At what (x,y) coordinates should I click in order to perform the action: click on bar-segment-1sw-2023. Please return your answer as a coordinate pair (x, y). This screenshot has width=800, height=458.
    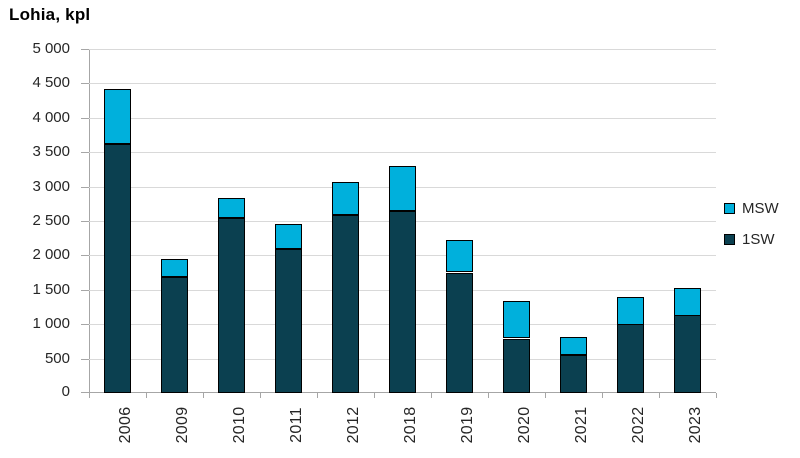
    Looking at the image, I should click on (687, 354).